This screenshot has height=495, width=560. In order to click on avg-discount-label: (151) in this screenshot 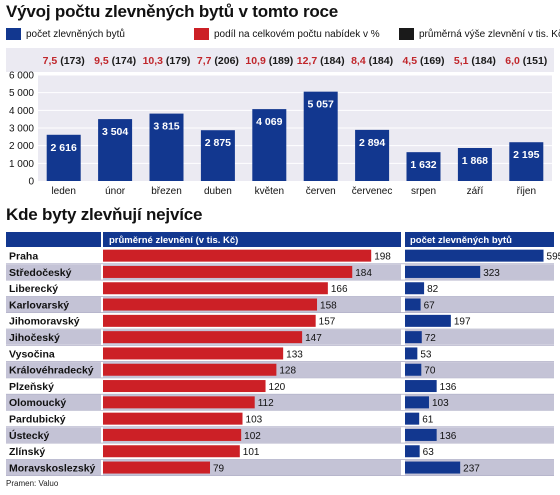, I will do `click(533, 61)`.